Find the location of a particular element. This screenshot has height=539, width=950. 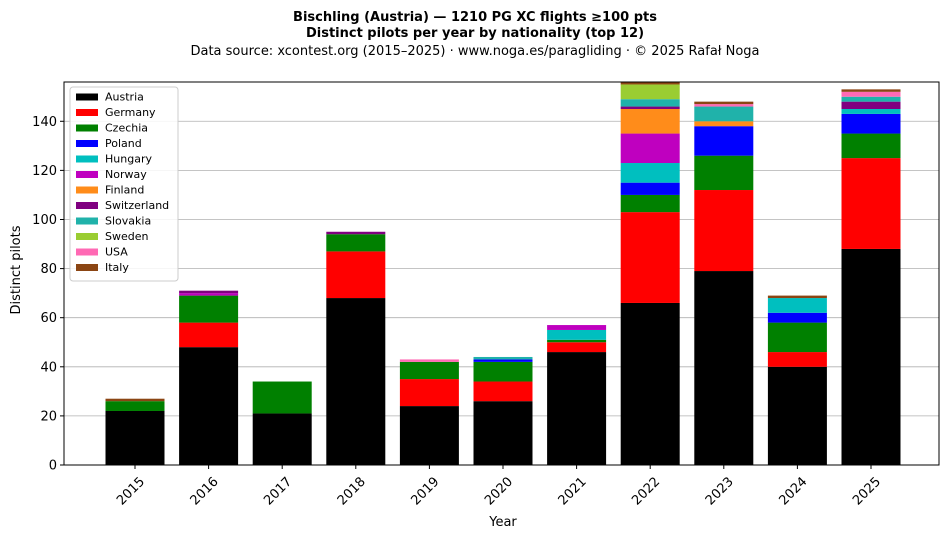

y-tick-label: 100 is located at coordinates (44, 220).